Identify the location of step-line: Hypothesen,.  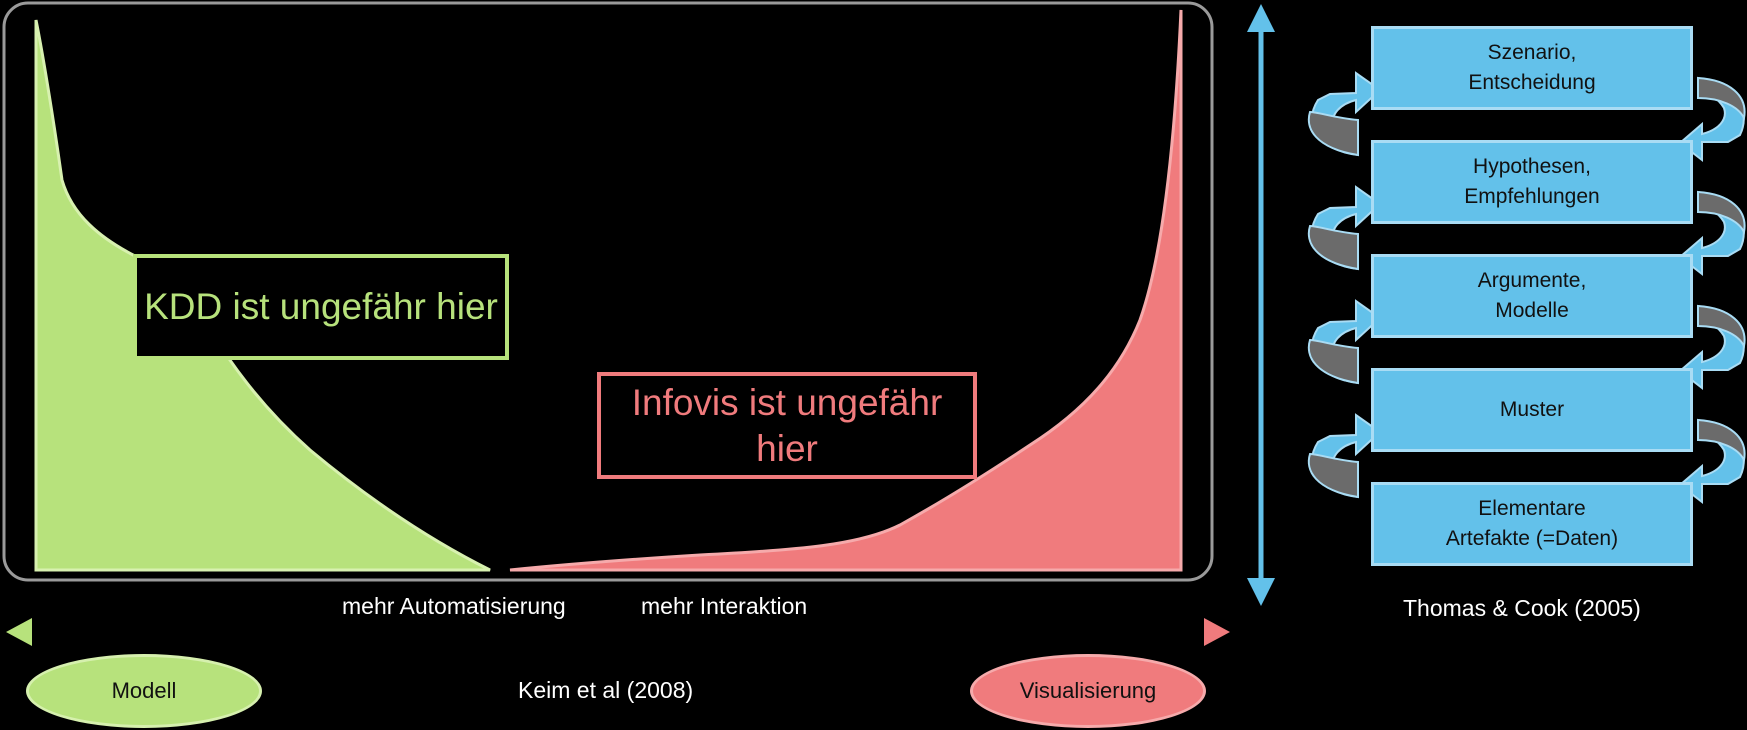
(1532, 166).